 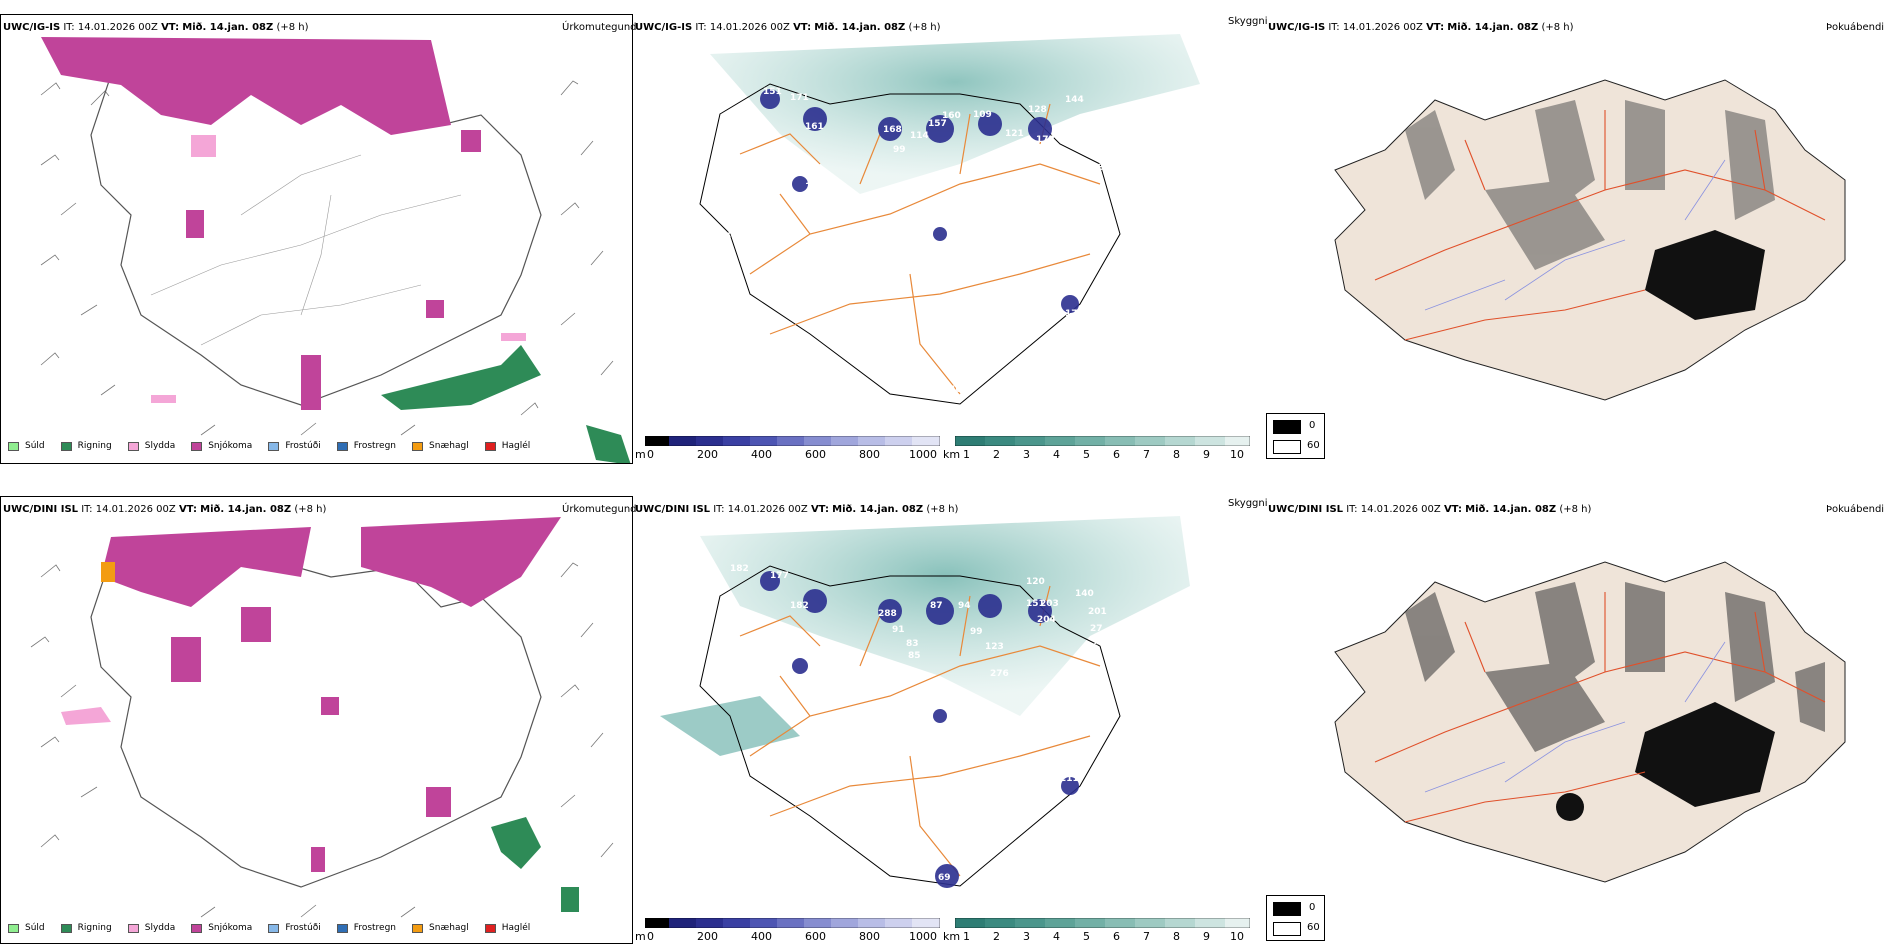 I want to click on svg-text: 27, so click(x=1096, y=629).